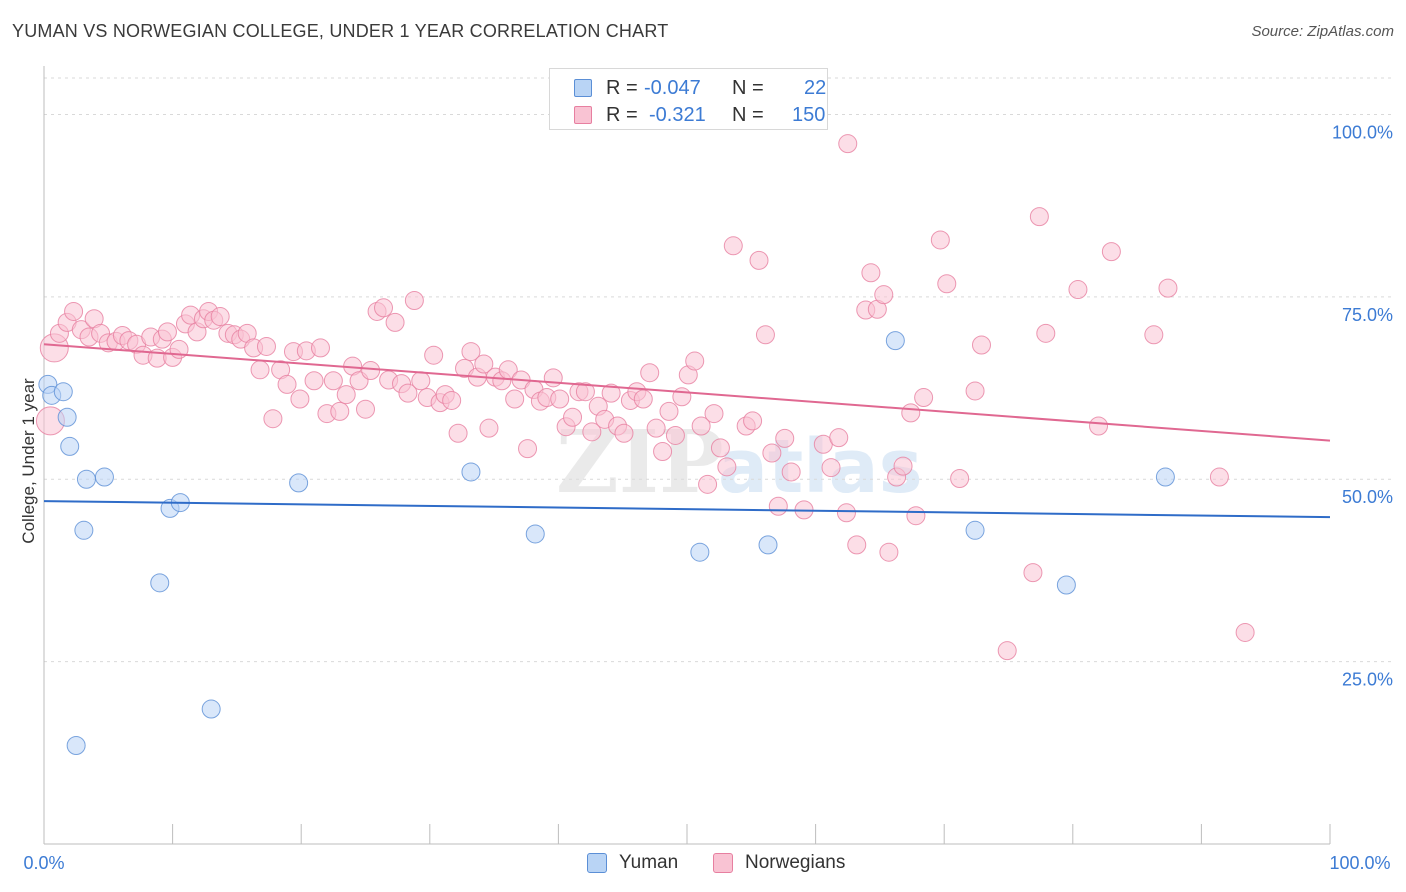 Image resolution: width=1406 pixels, height=892 pixels. Describe the element at coordinates (687, 392) in the screenshot. I see `trend-line-norwegians` at that location.